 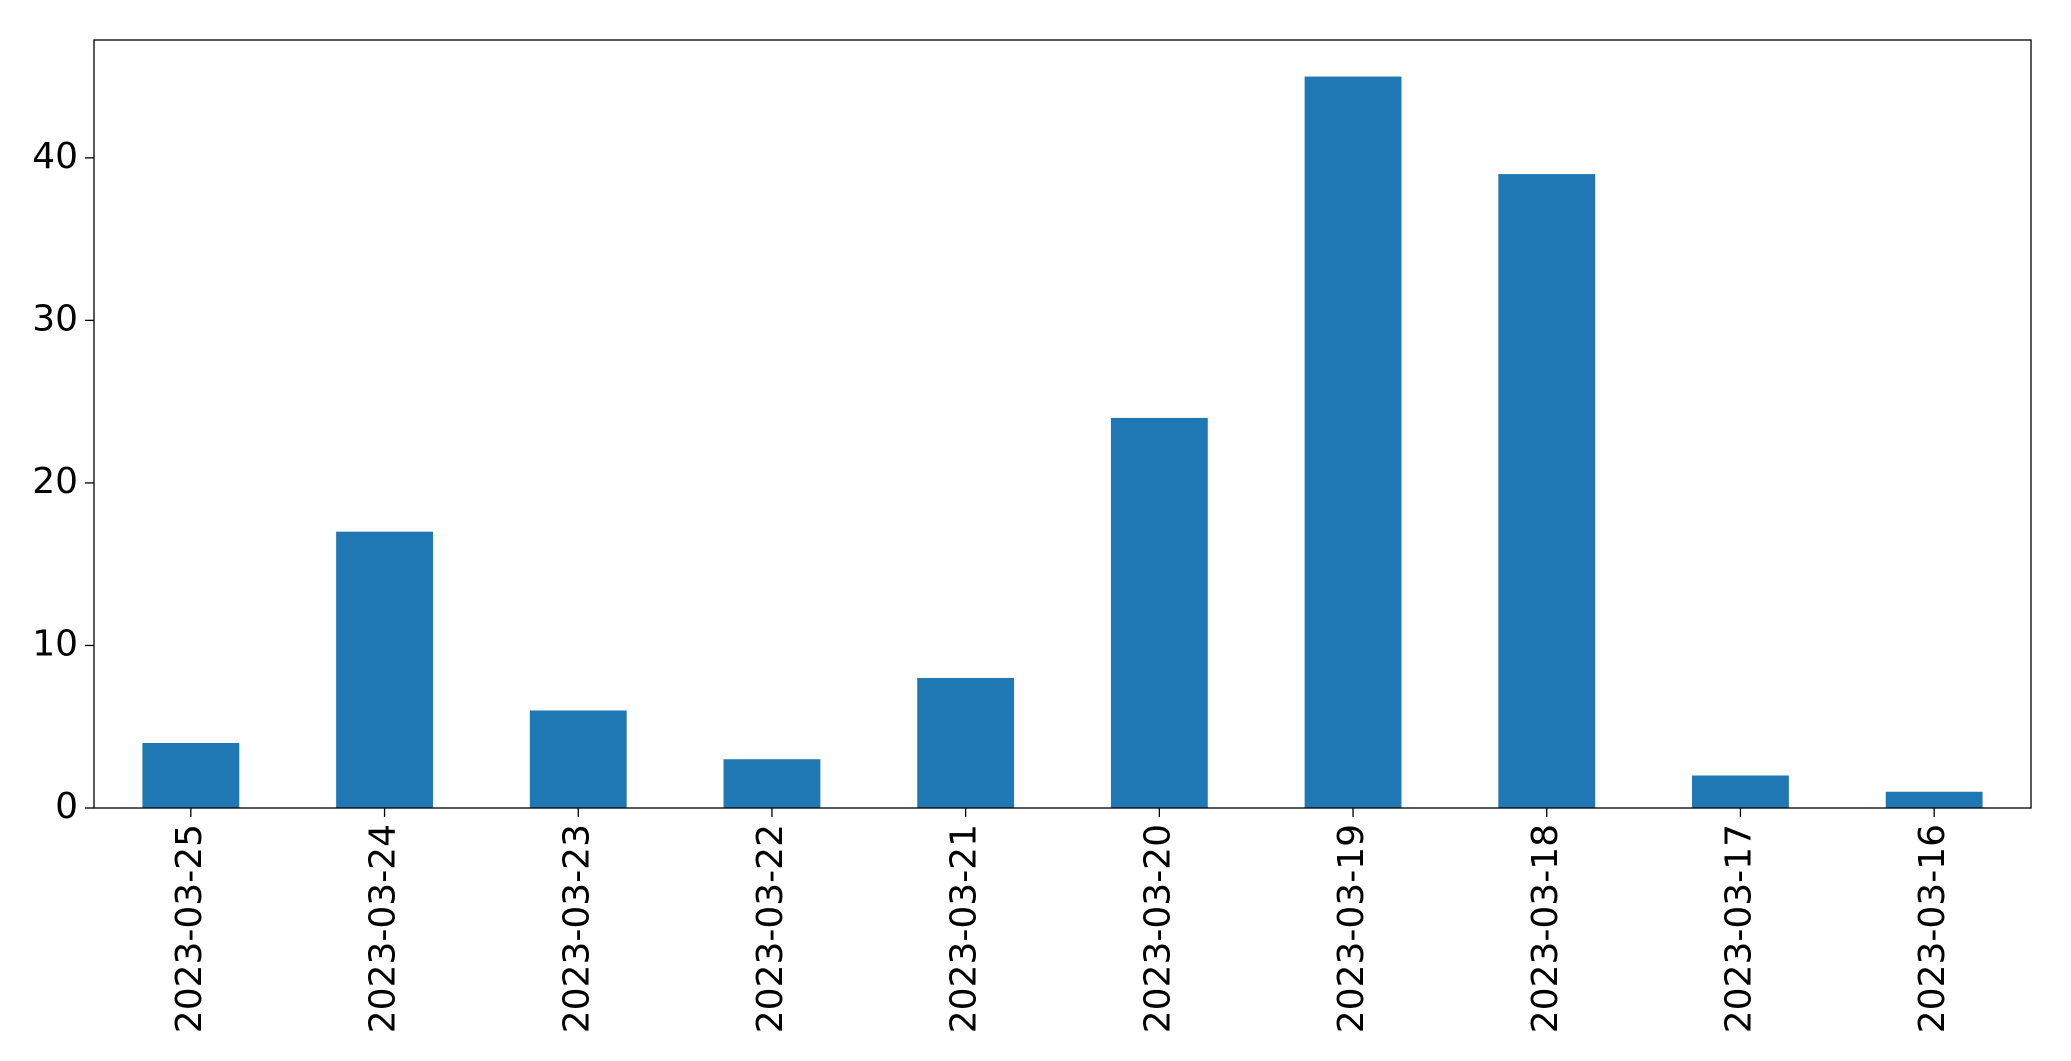 I want to click on x-tick-label: 2023-03-25, so click(x=189, y=928).